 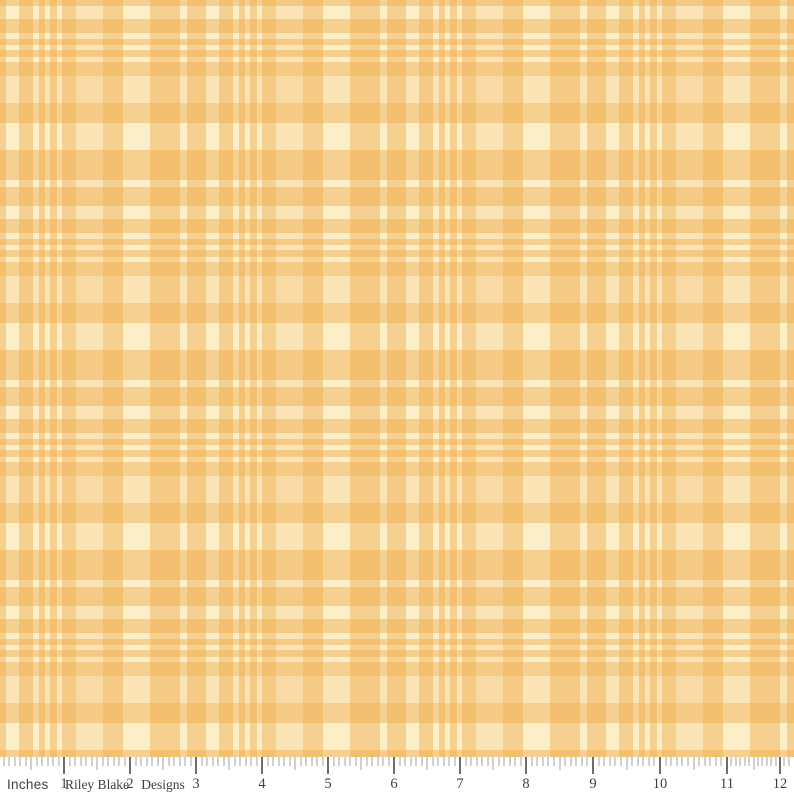 I want to click on ruler-number-2: 2, so click(x=130, y=784).